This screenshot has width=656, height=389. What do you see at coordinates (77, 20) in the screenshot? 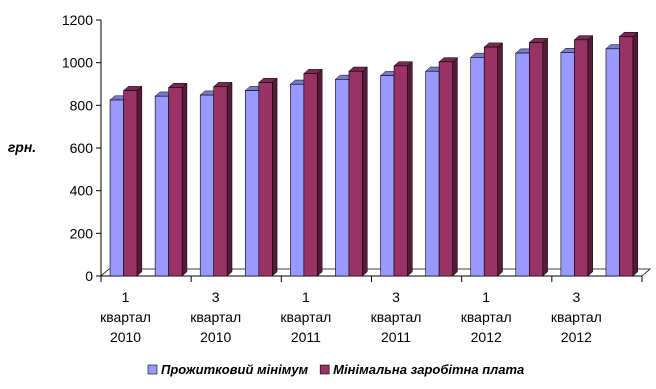
I see `y-tick-label: 1200` at bounding box center [77, 20].